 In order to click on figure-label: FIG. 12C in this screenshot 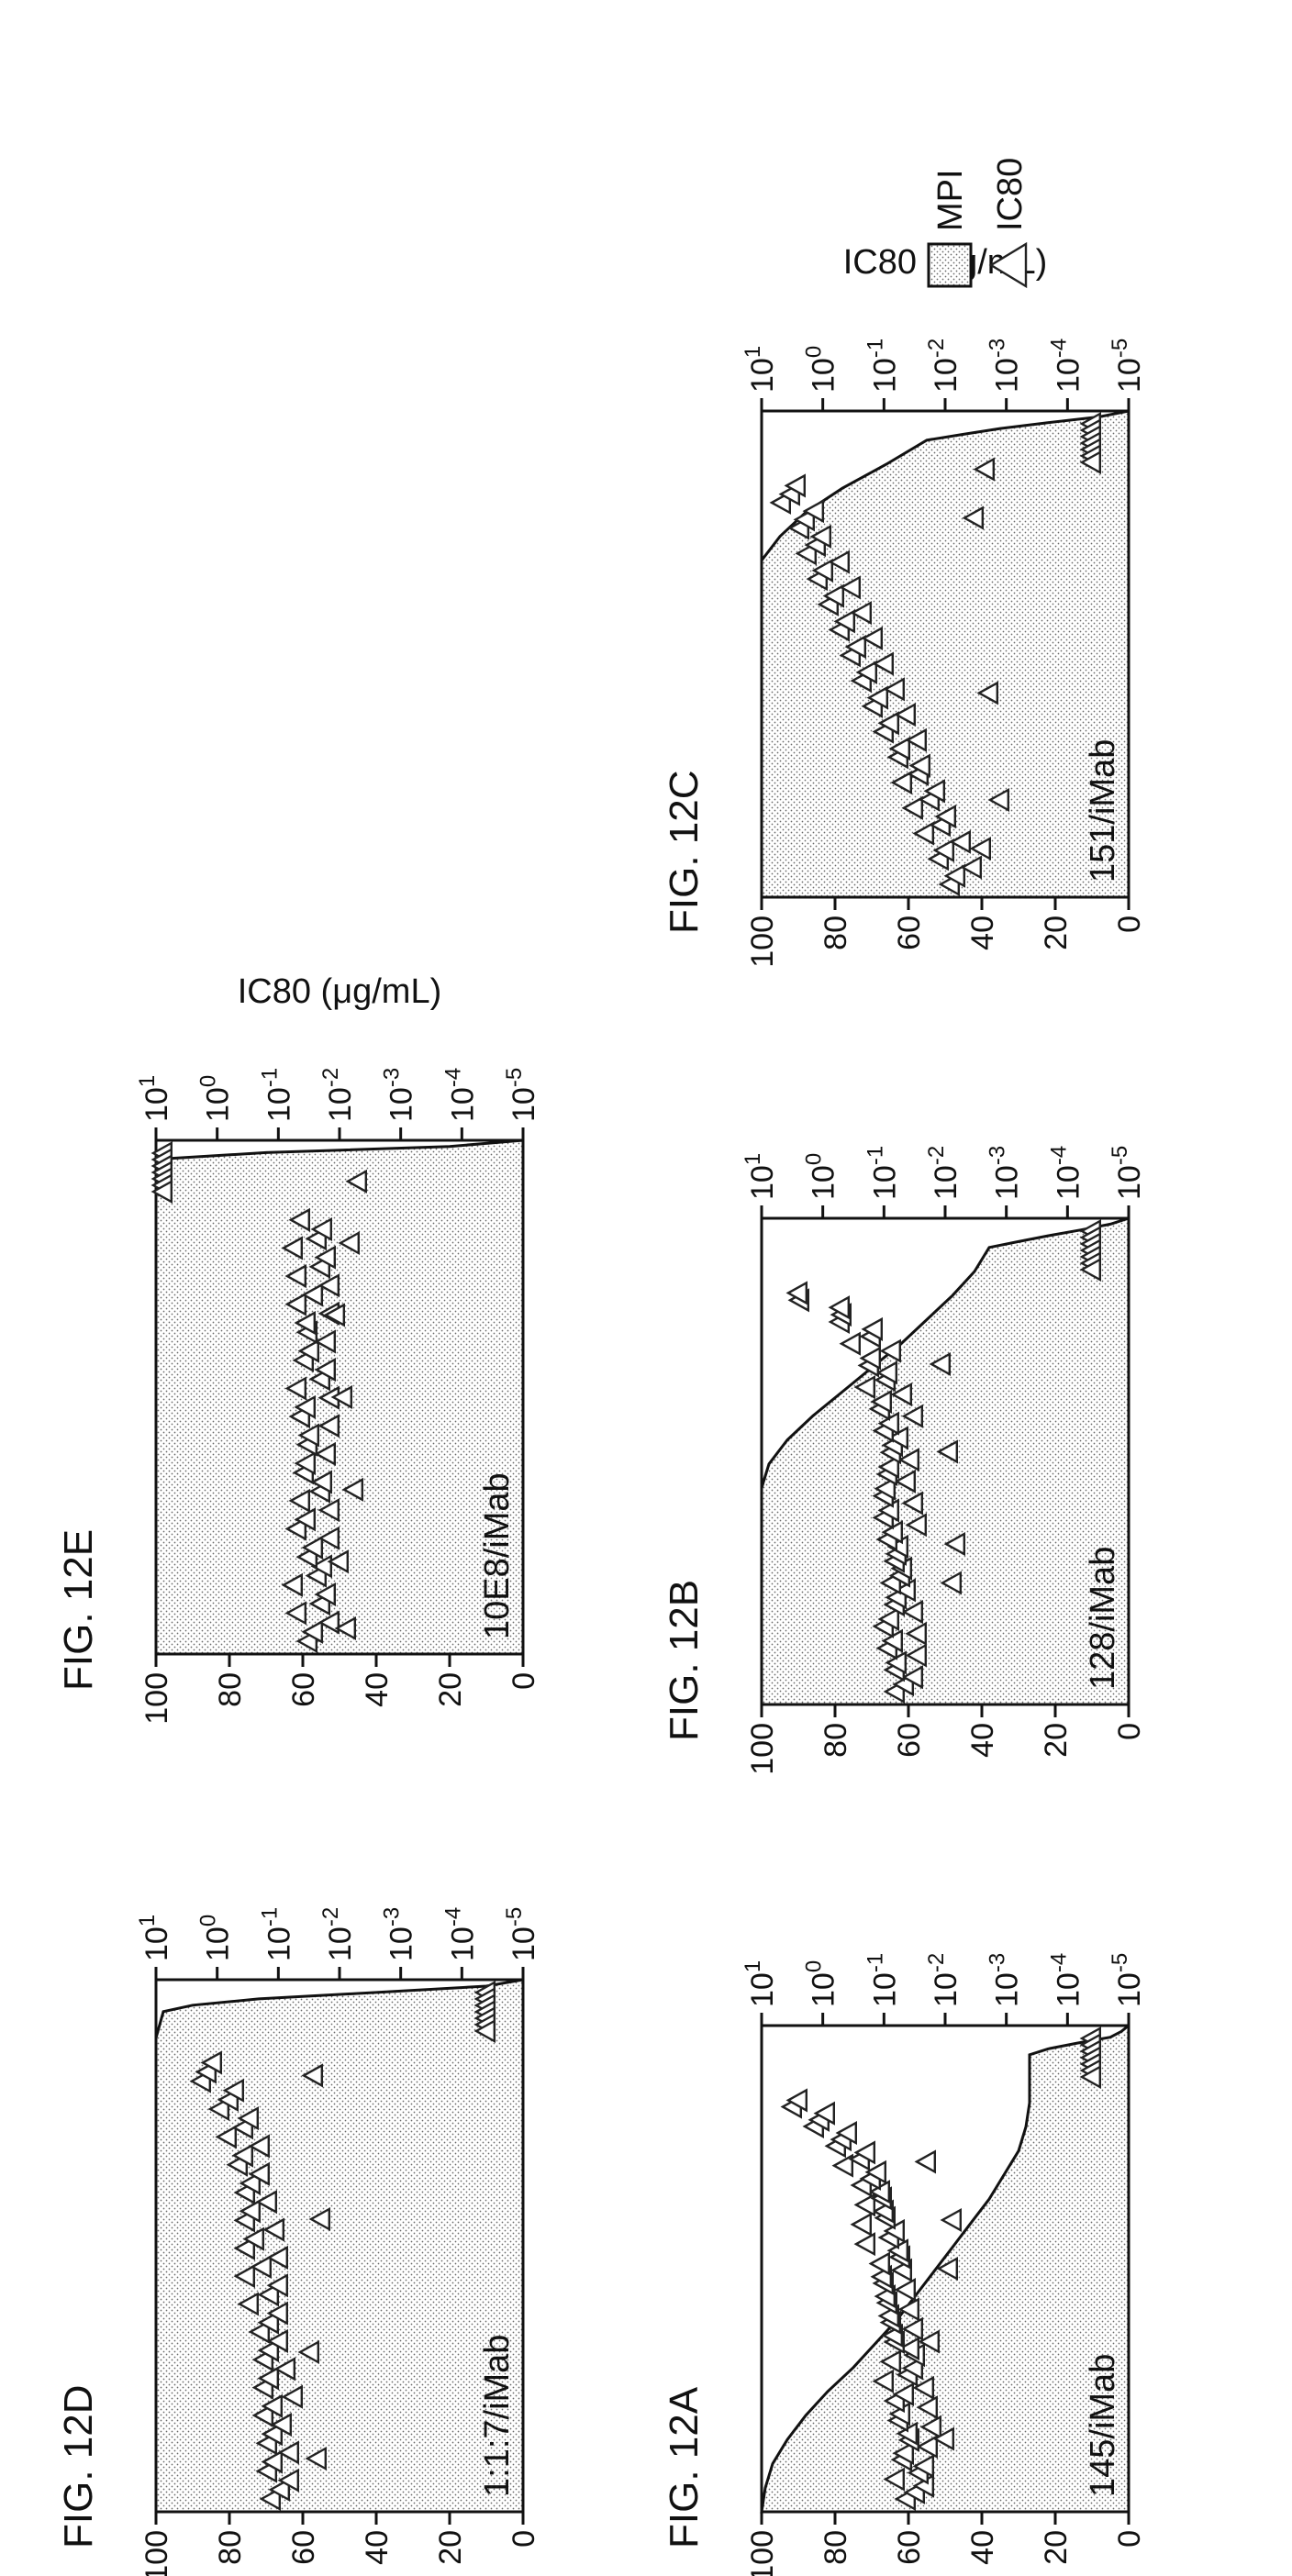, I will do `click(684, 853)`.